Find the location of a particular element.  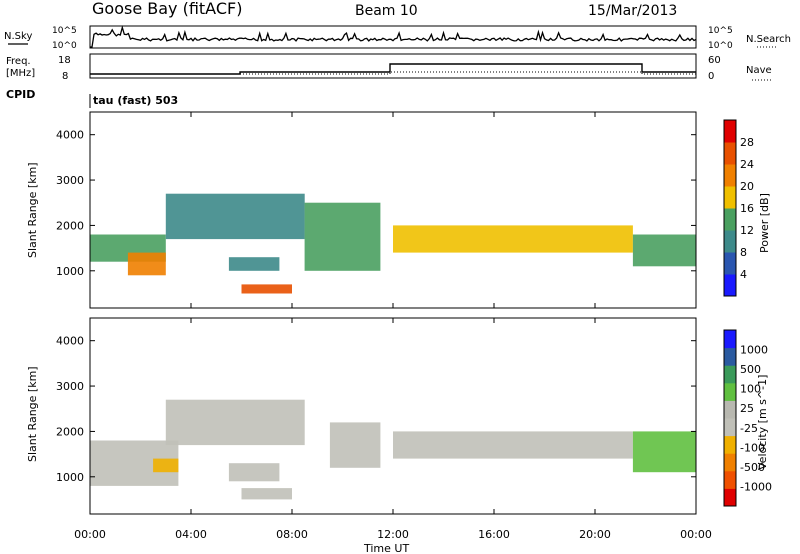

search-tick-top: 10^5 is located at coordinates (720, 31).